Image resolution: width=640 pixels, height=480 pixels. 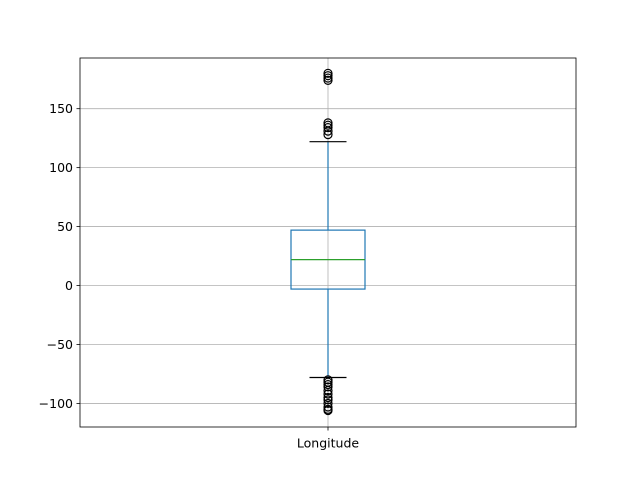 I want to click on y-tick-label: 100, so click(x=61, y=167).